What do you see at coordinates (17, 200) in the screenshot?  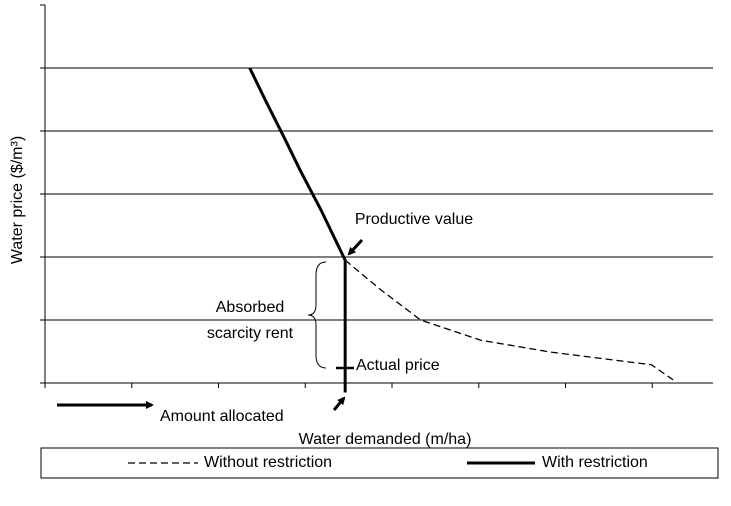 I see `y-axis-label: Water price ($/m³)` at bounding box center [17, 200].